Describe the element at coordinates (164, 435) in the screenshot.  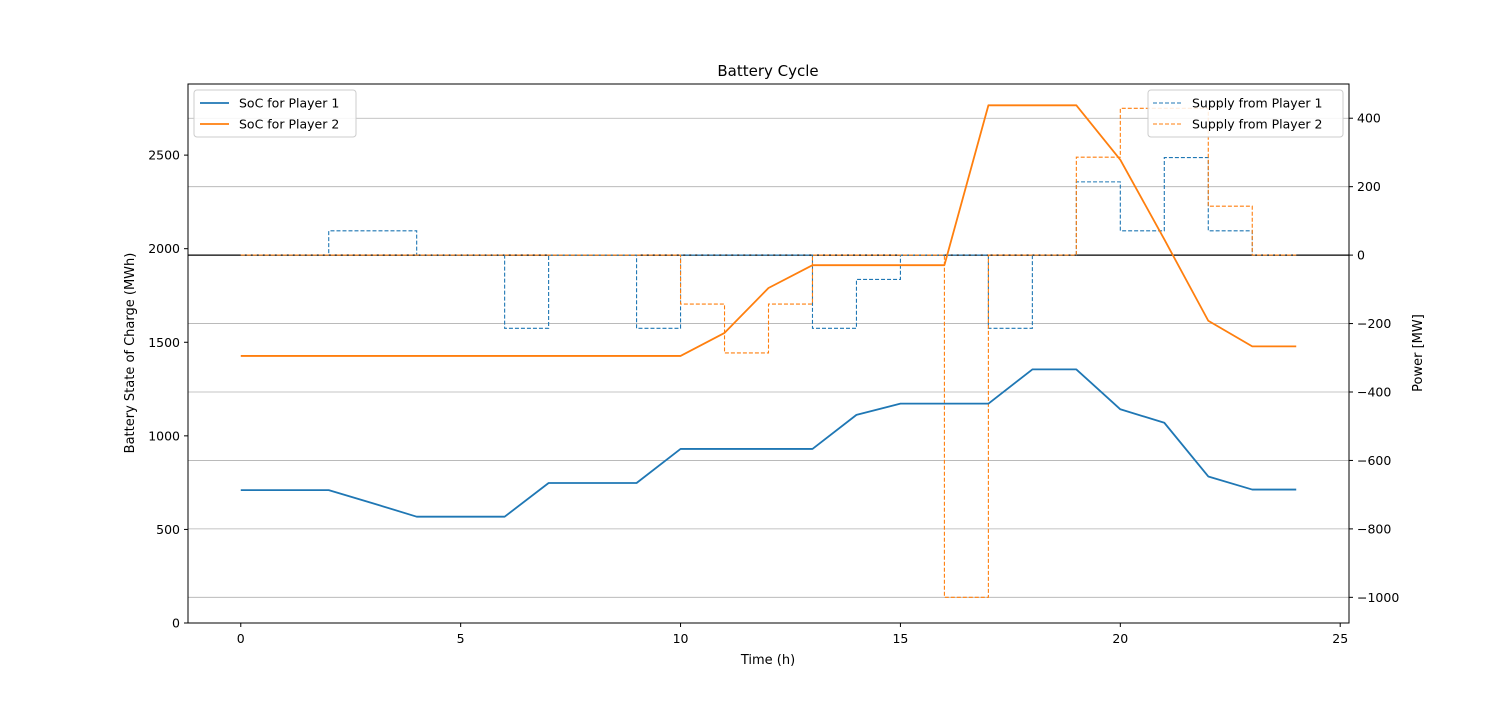
I see `y-left-tick-label: 1000` at that location.